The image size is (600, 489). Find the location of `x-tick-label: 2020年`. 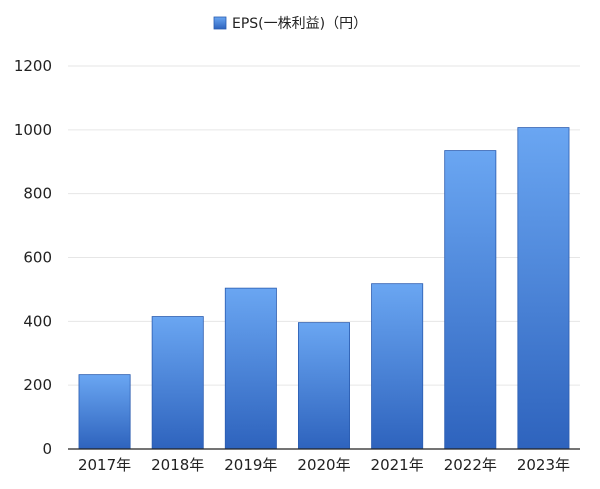

x-tick-label: 2020年 is located at coordinates (323, 465).